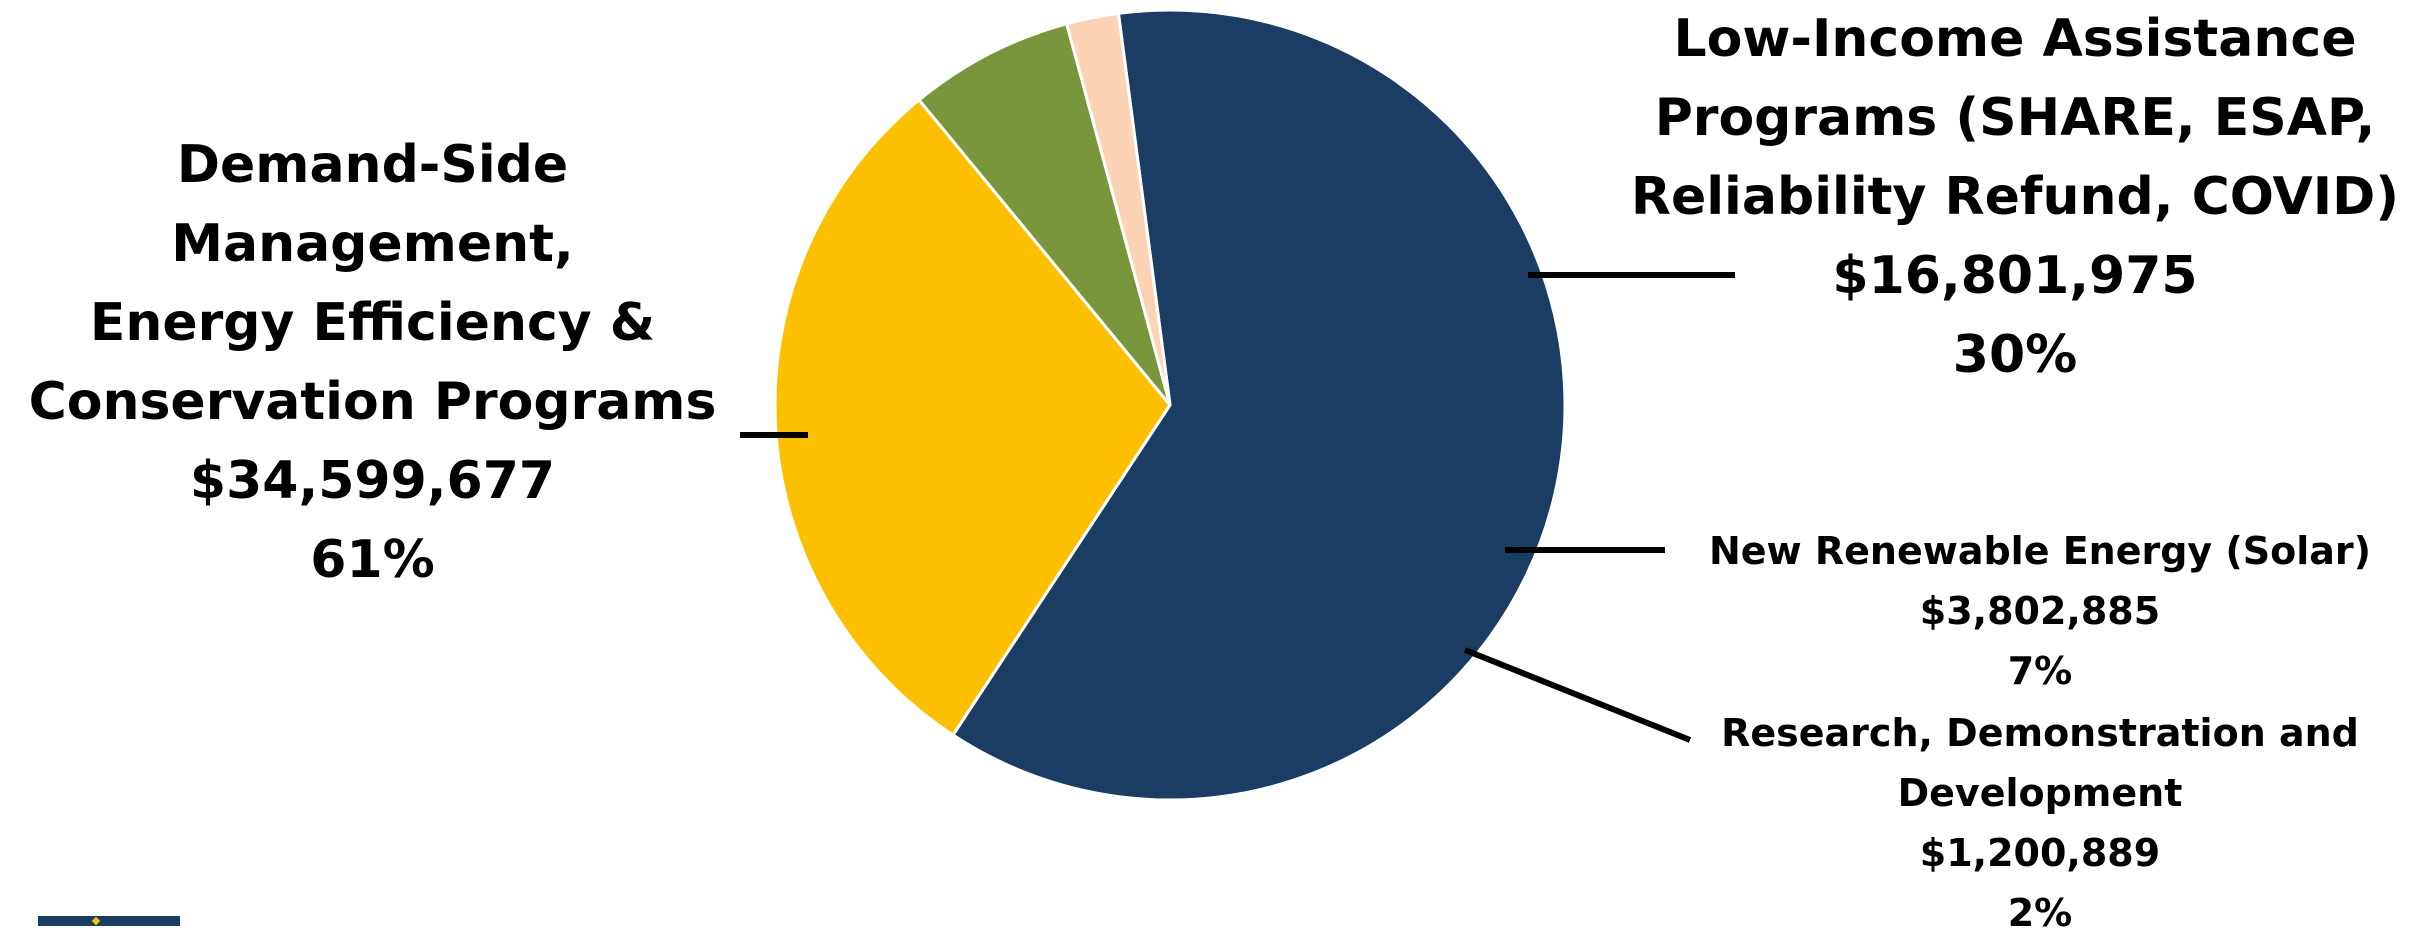  What do you see at coordinates (2040, 733) in the screenshot?
I see `label-line: Research, Demonstration and` at bounding box center [2040, 733].